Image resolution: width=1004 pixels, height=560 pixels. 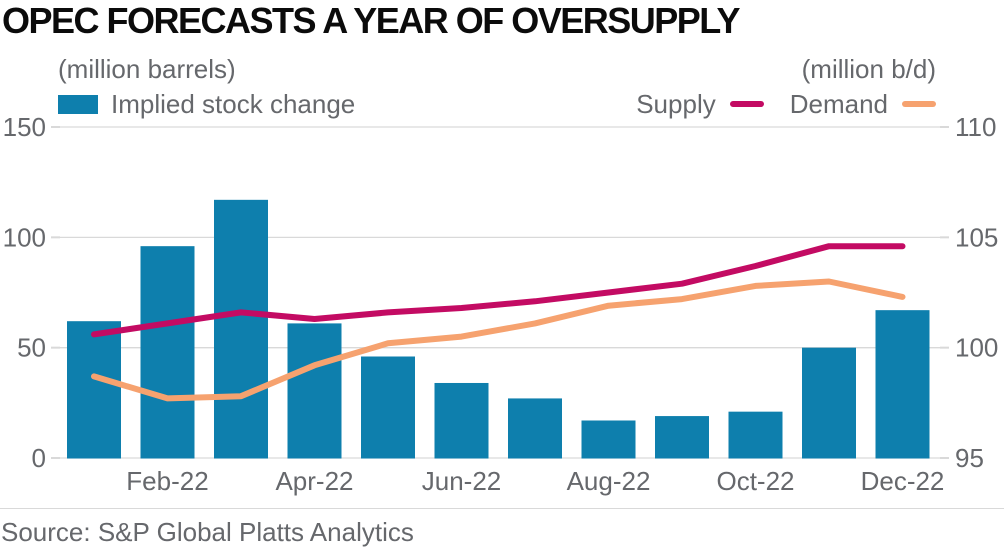 What do you see at coordinates (919, 104) in the screenshot?
I see `demand-legend-swatch` at bounding box center [919, 104].